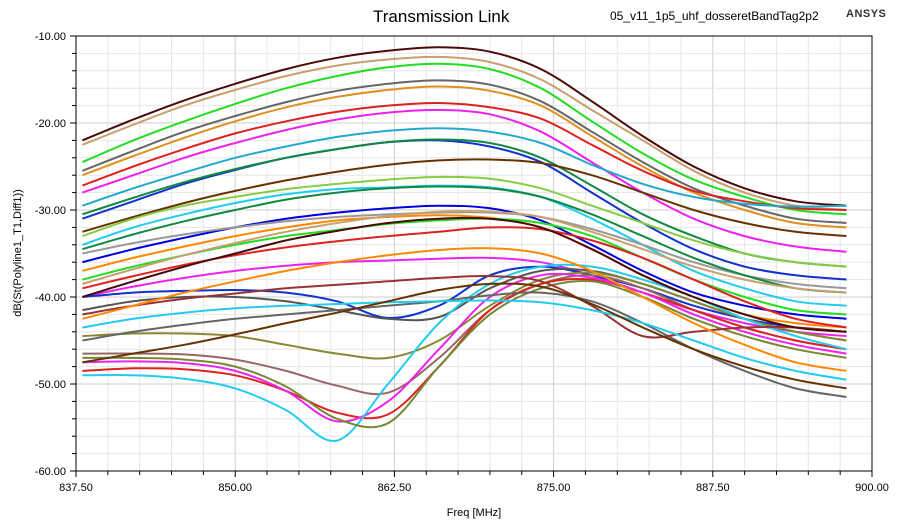  What do you see at coordinates (50, 124) in the screenshot?
I see `y-tick-label: -20.00` at bounding box center [50, 124].